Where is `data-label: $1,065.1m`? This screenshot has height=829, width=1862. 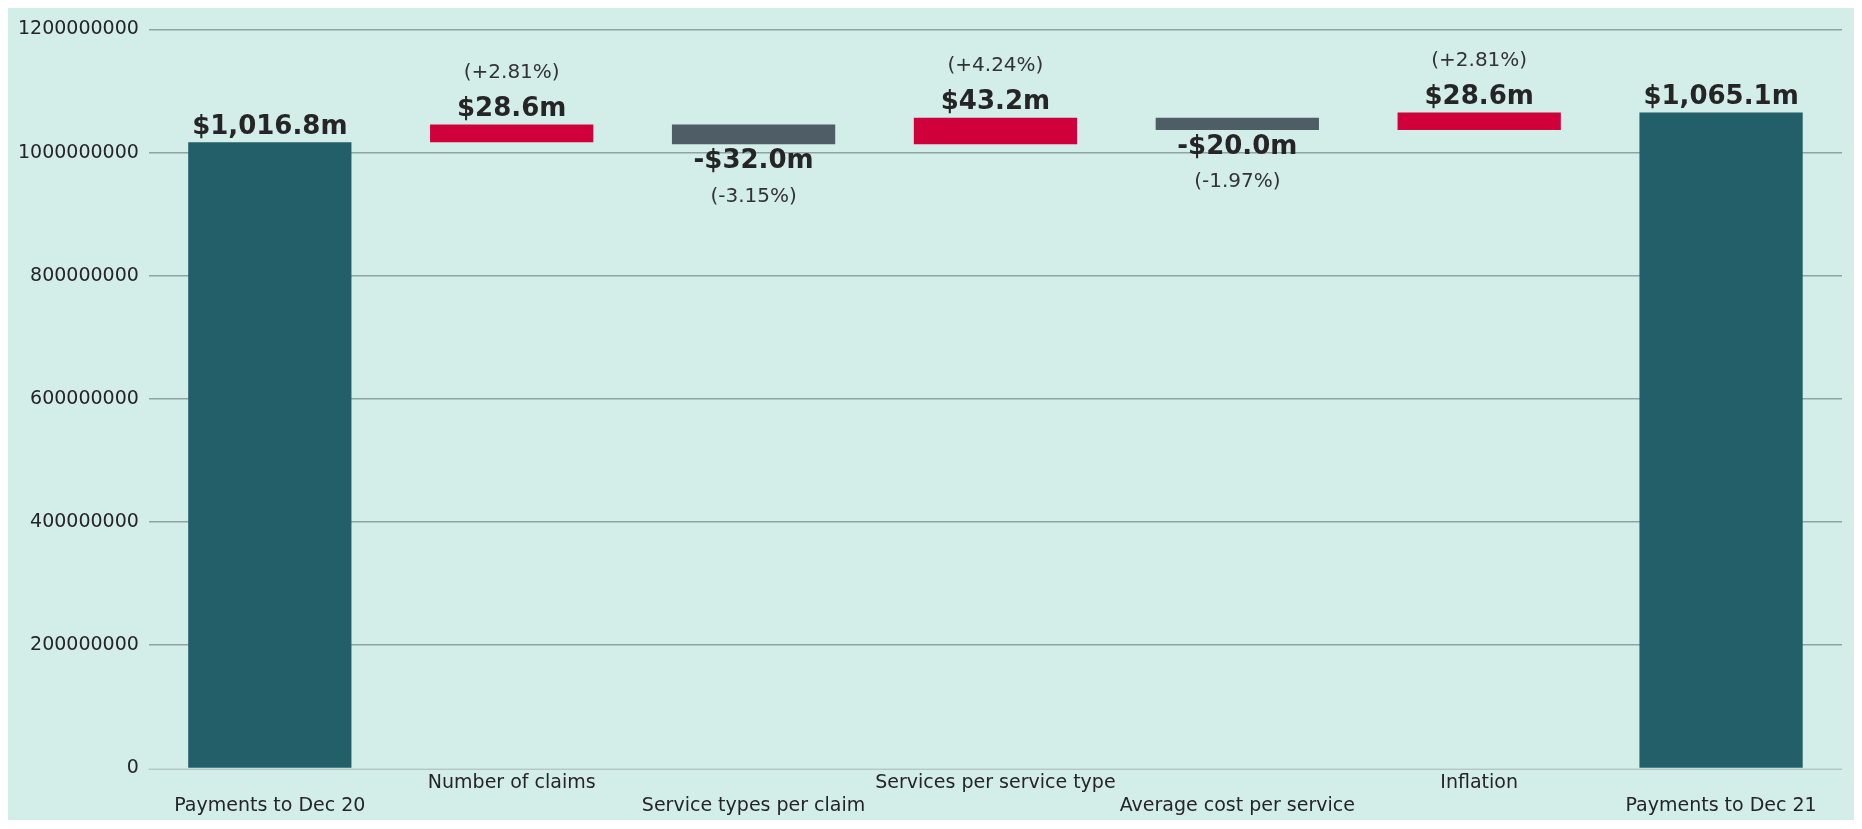 data-label: $1,065.1m is located at coordinates (1721, 95).